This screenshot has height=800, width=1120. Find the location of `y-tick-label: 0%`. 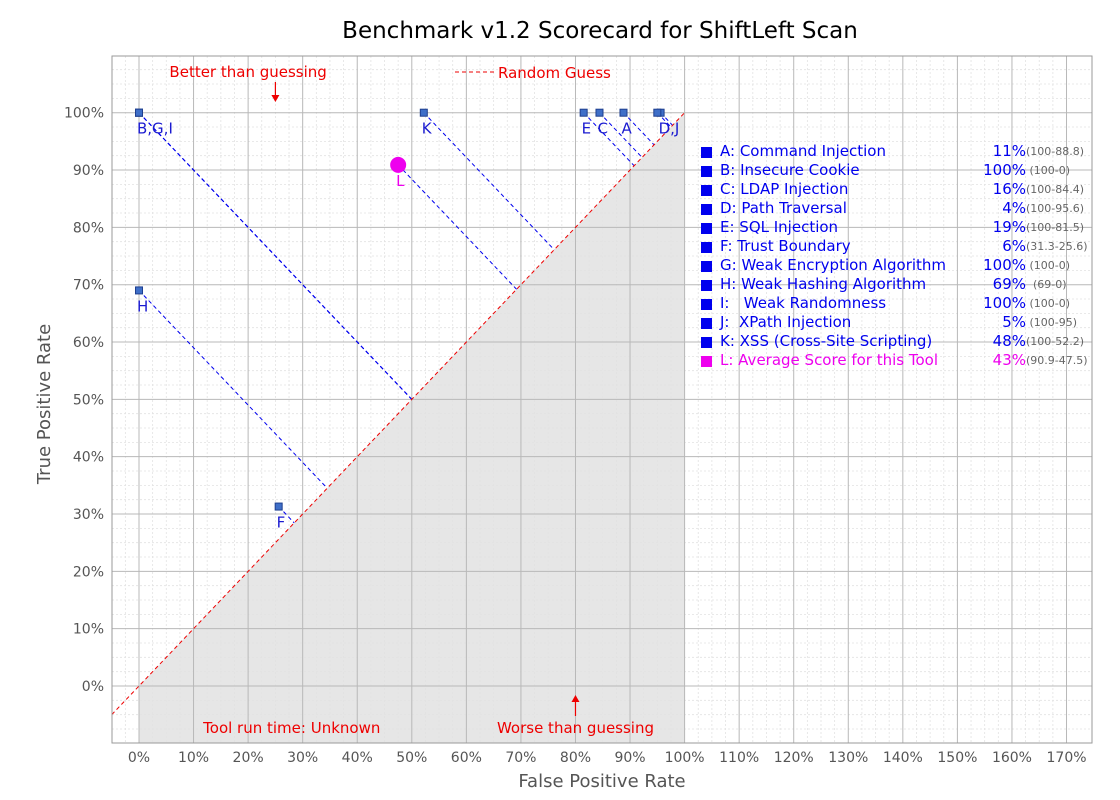

y-tick-label: 0% is located at coordinates (93, 687).